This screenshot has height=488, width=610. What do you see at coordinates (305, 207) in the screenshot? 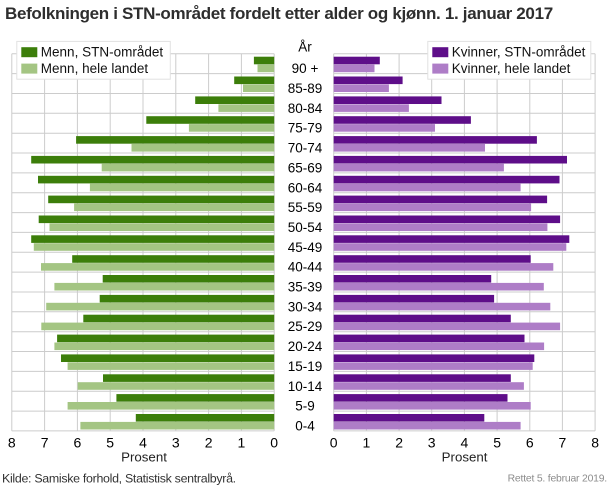
I see `svg-text: 55-59` at bounding box center [305, 207].